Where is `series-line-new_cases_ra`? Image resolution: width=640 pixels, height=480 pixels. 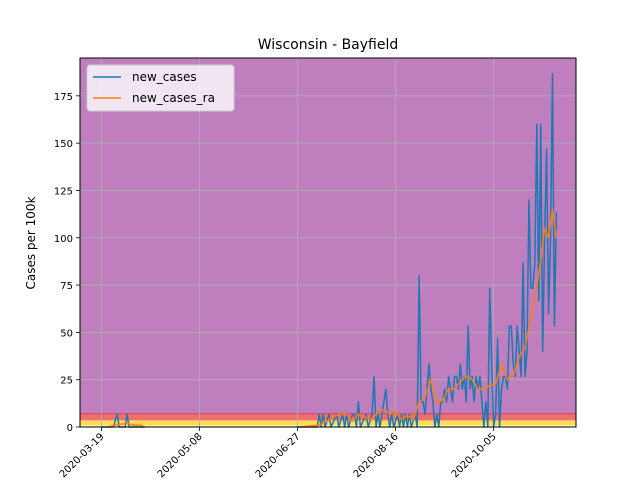
series-line-new_cases_ra is located at coordinates (126, 425).